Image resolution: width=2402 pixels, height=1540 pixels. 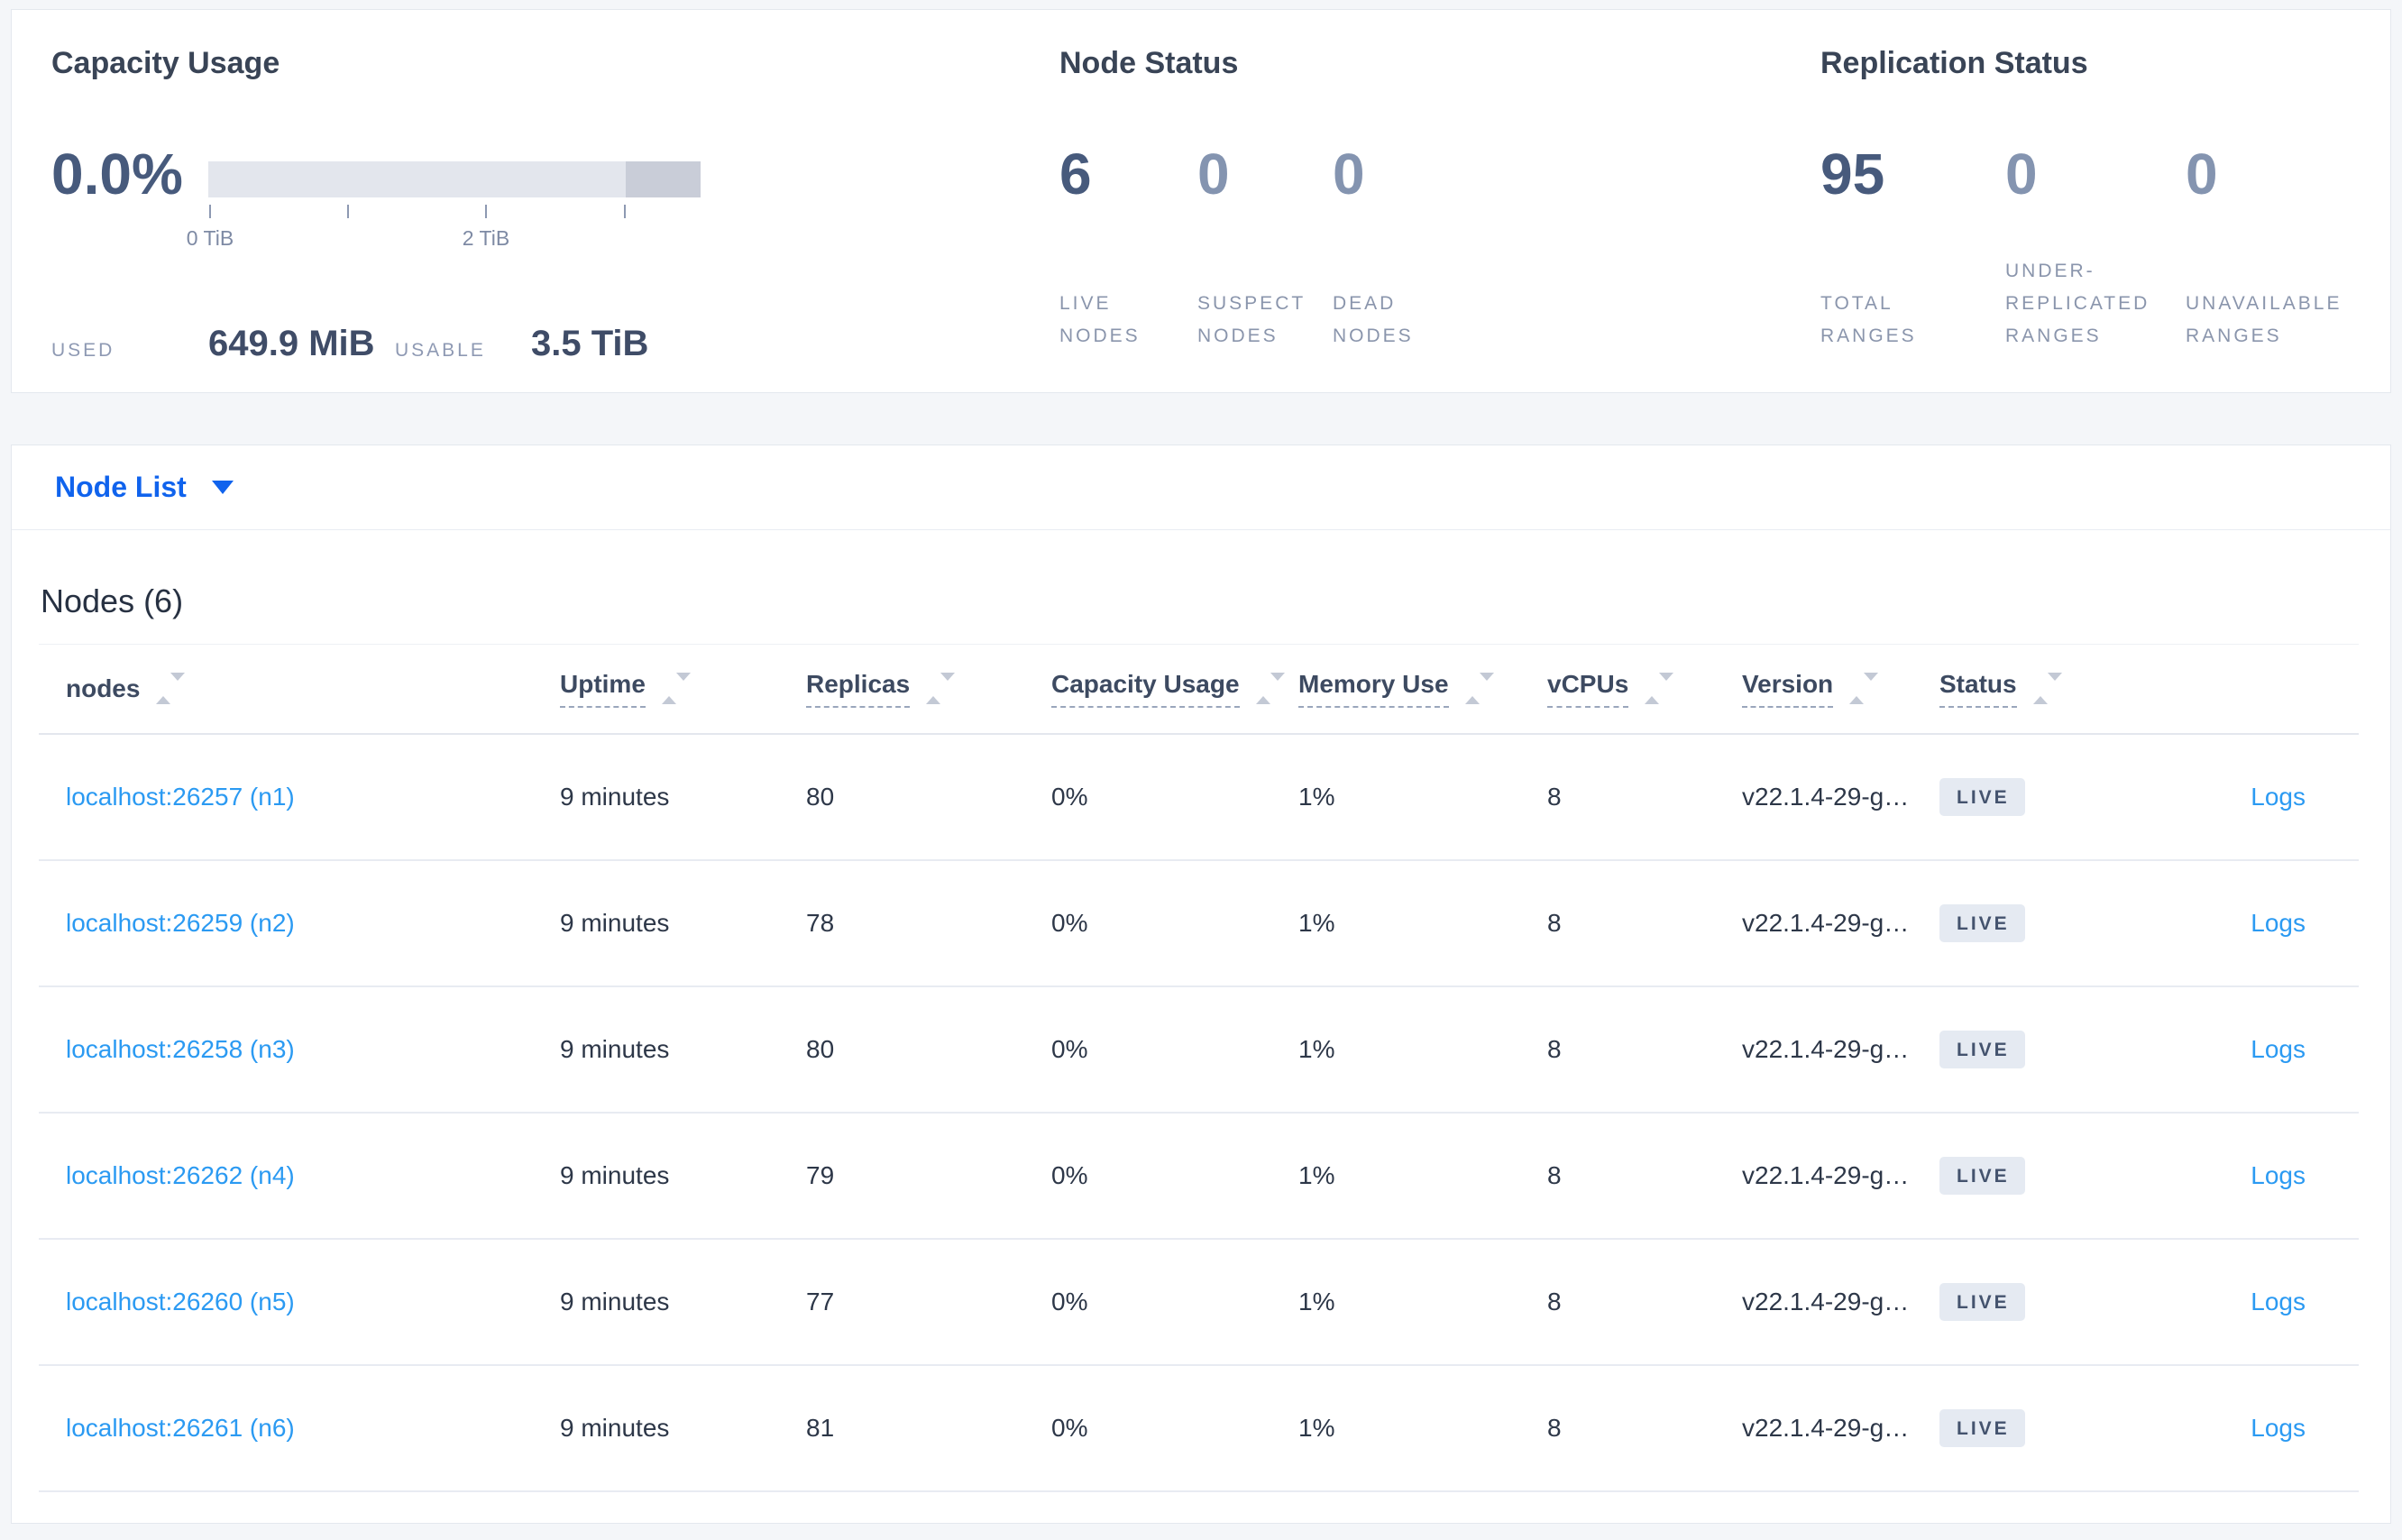 What do you see at coordinates (1349, 174) in the screenshot?
I see `dead-nodes-value: 0` at bounding box center [1349, 174].